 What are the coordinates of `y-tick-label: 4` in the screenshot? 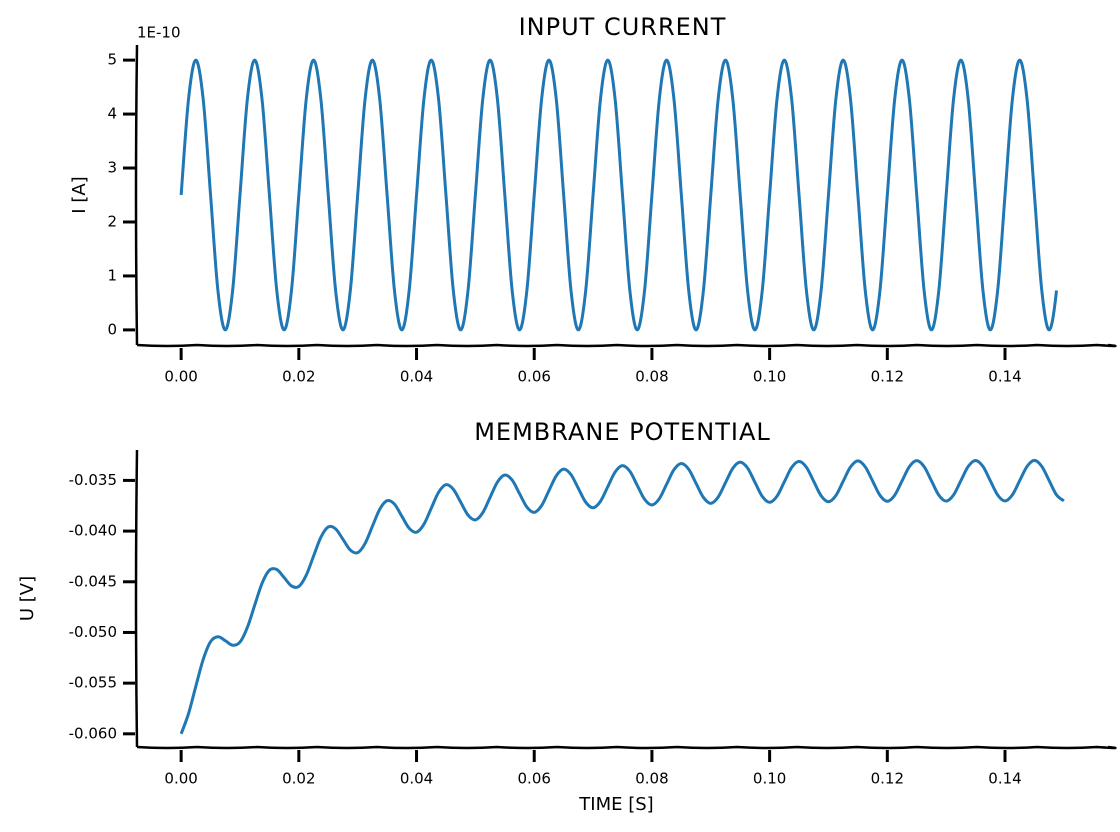 It's located at (112, 114).